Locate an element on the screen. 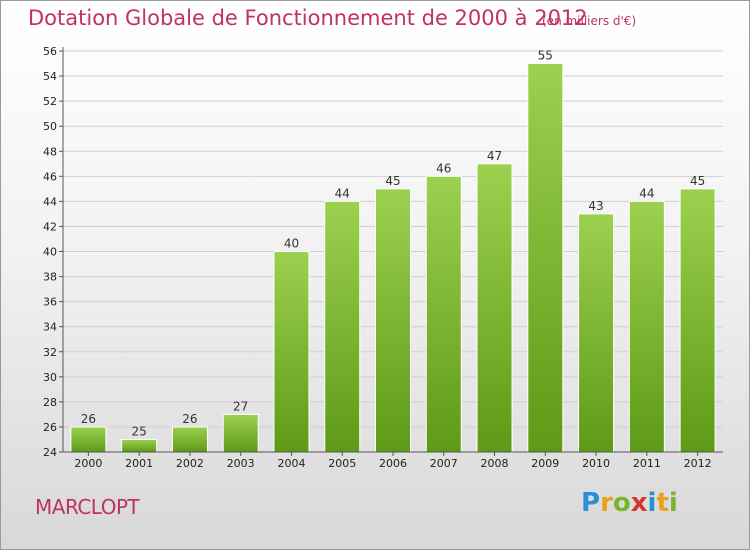  y-tick-label: 38 is located at coordinates (50, 277).